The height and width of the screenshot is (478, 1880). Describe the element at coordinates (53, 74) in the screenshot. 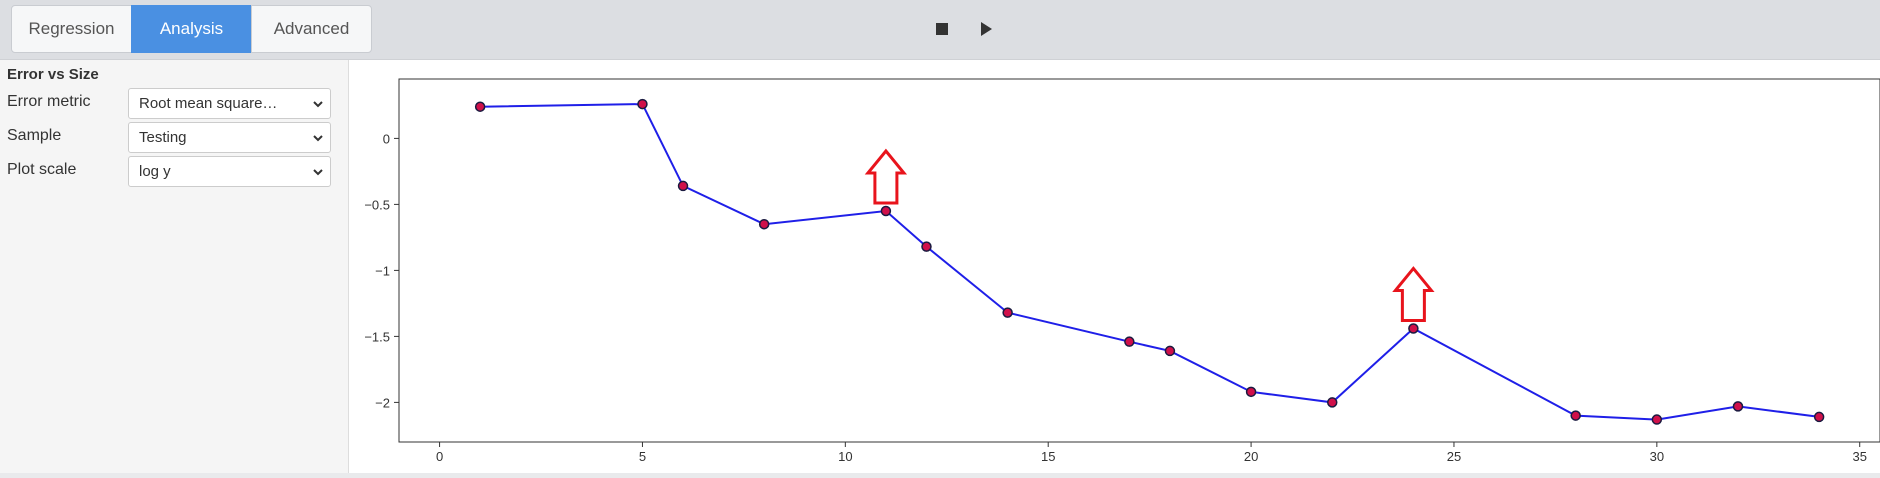

I see `panel-title: Error vs Size` at that location.